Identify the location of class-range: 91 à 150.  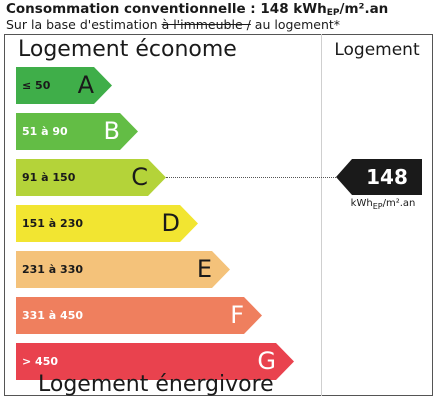
(49, 177).